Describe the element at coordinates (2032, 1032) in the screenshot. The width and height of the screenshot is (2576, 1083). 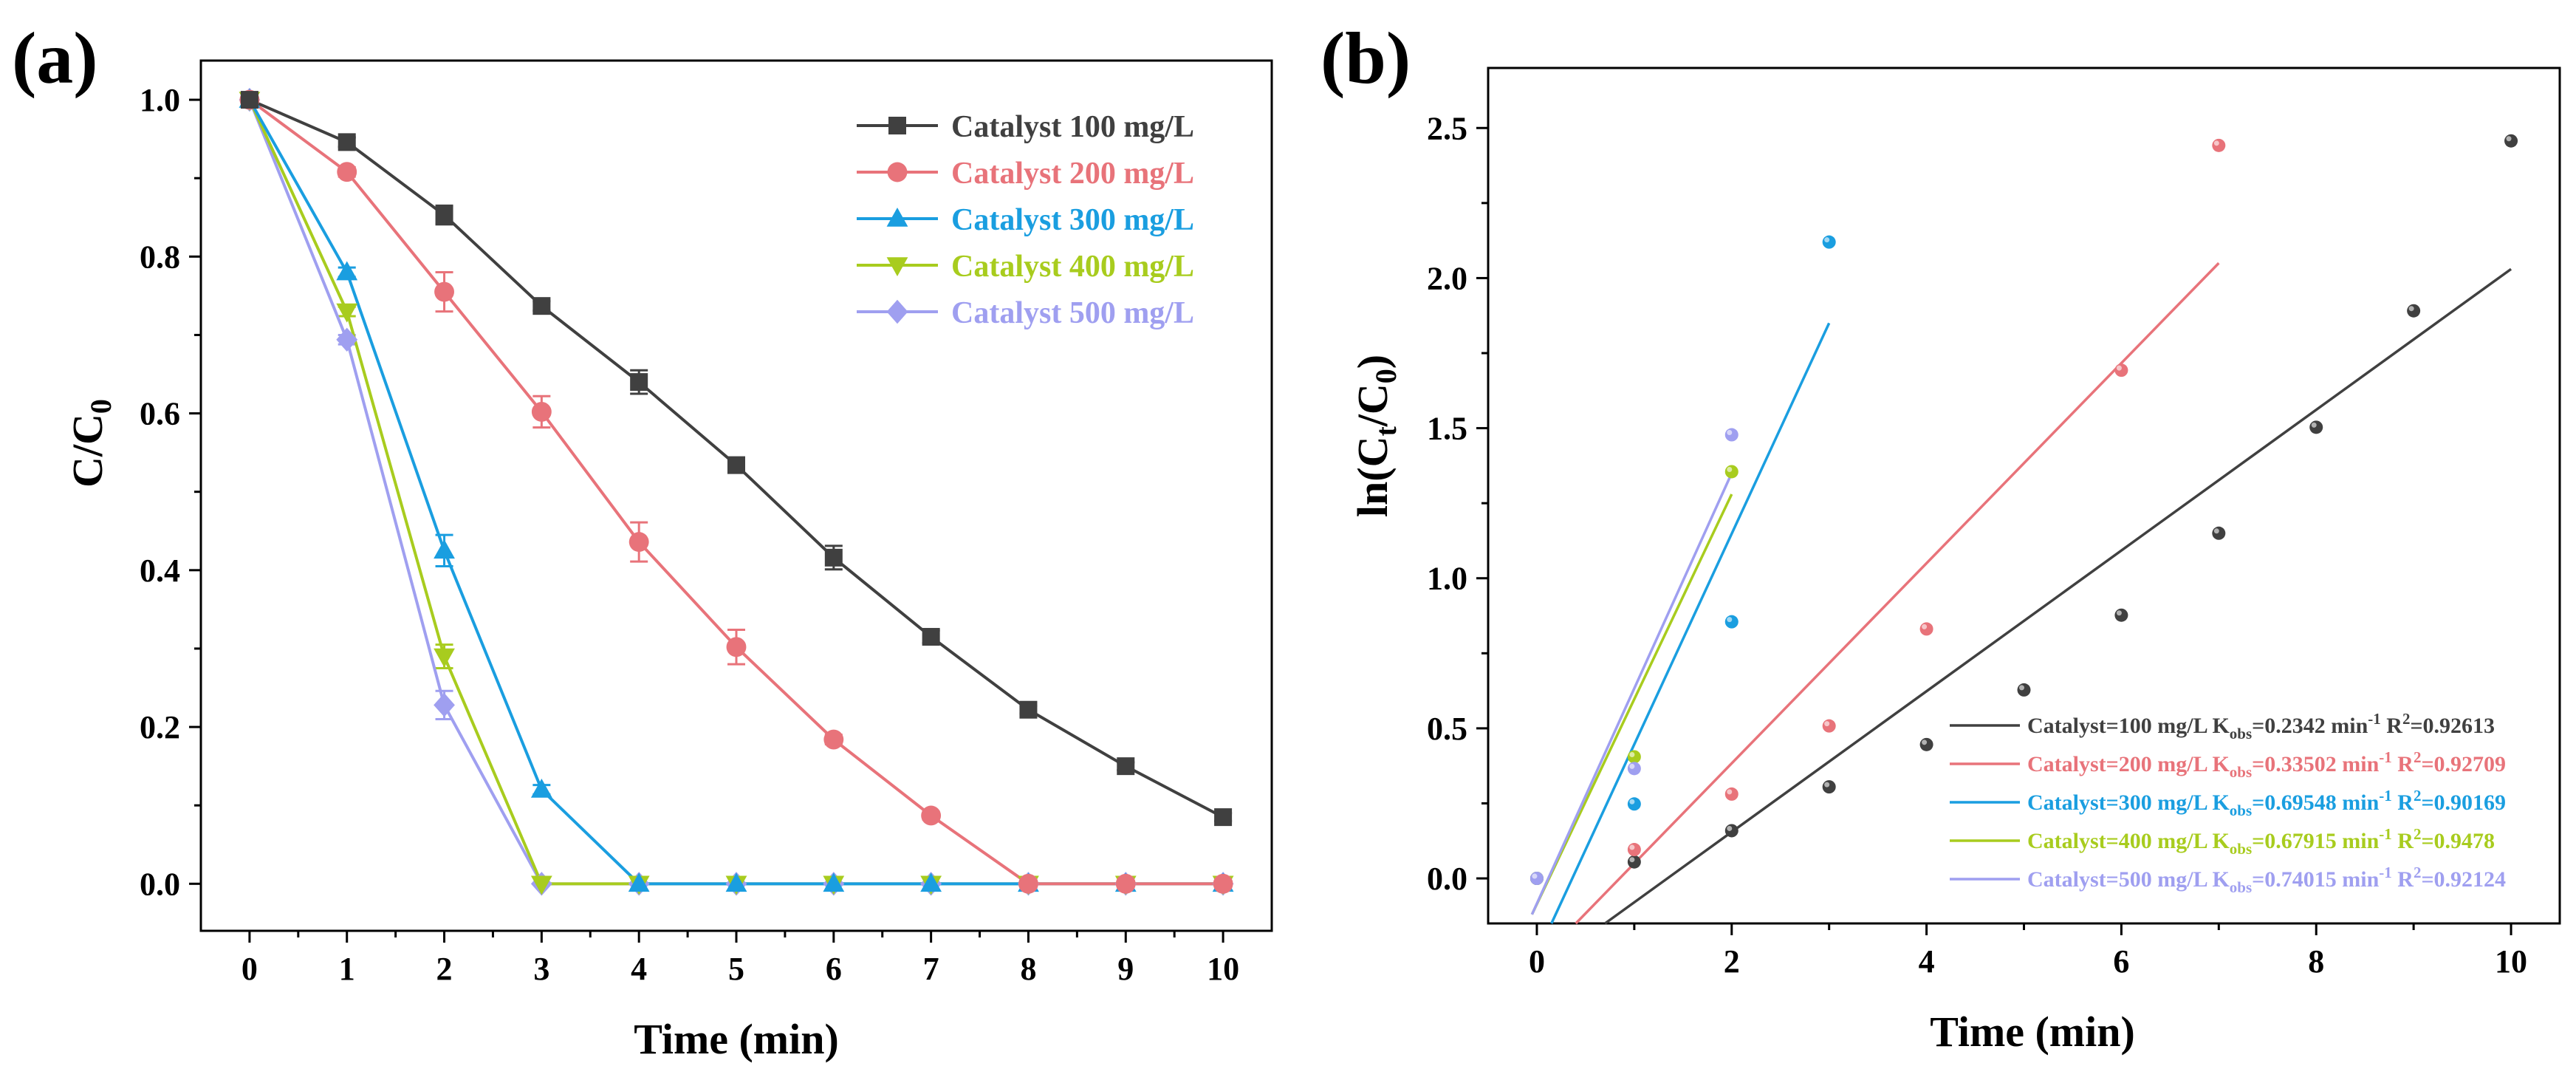
I see `x-axis-label-b: Time (min)` at that location.